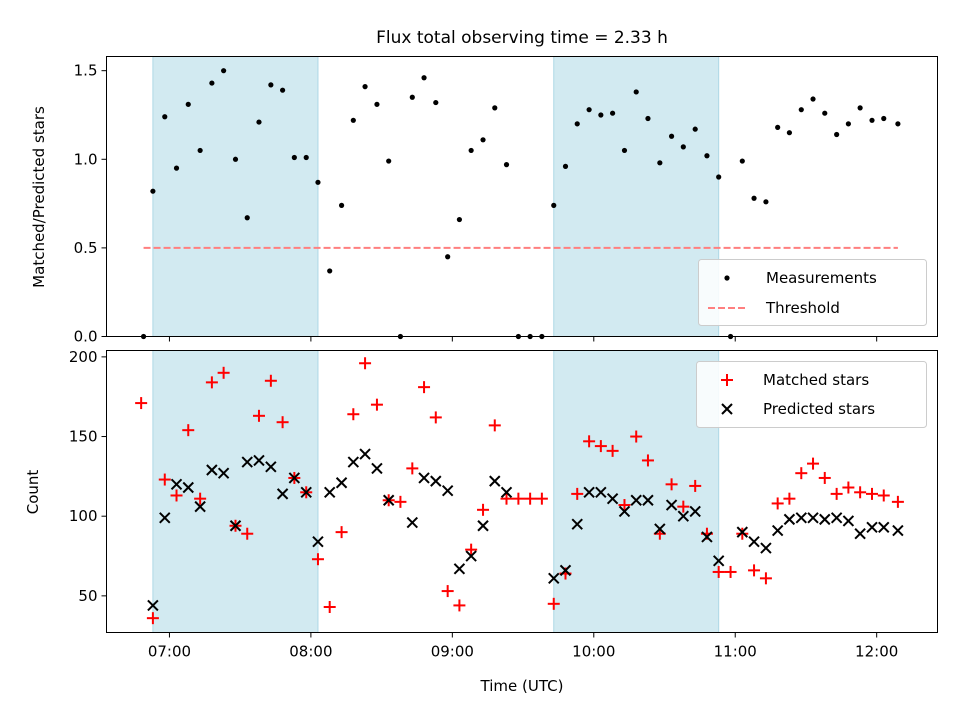  Describe the element at coordinates (593, 652) in the screenshot. I see `x-tick-label: 10:00` at that location.